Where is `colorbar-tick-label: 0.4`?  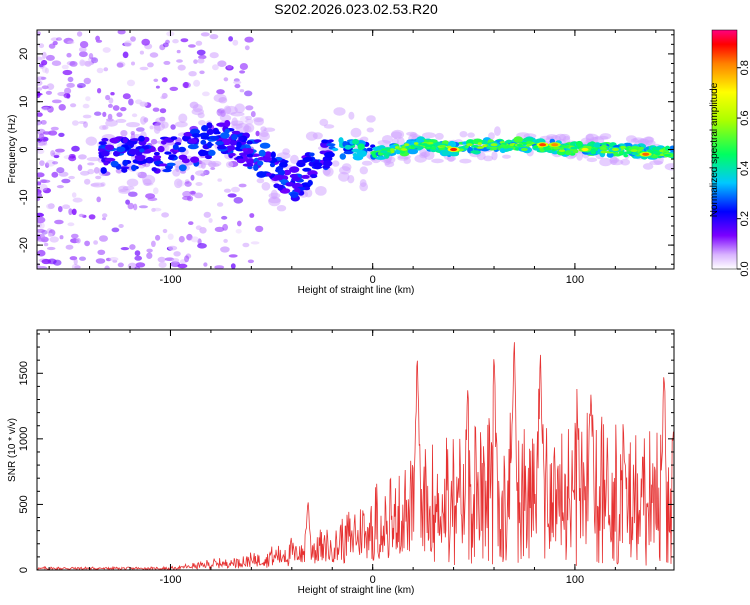
colorbar-tick-label: 0.4 is located at coordinates (744, 168).